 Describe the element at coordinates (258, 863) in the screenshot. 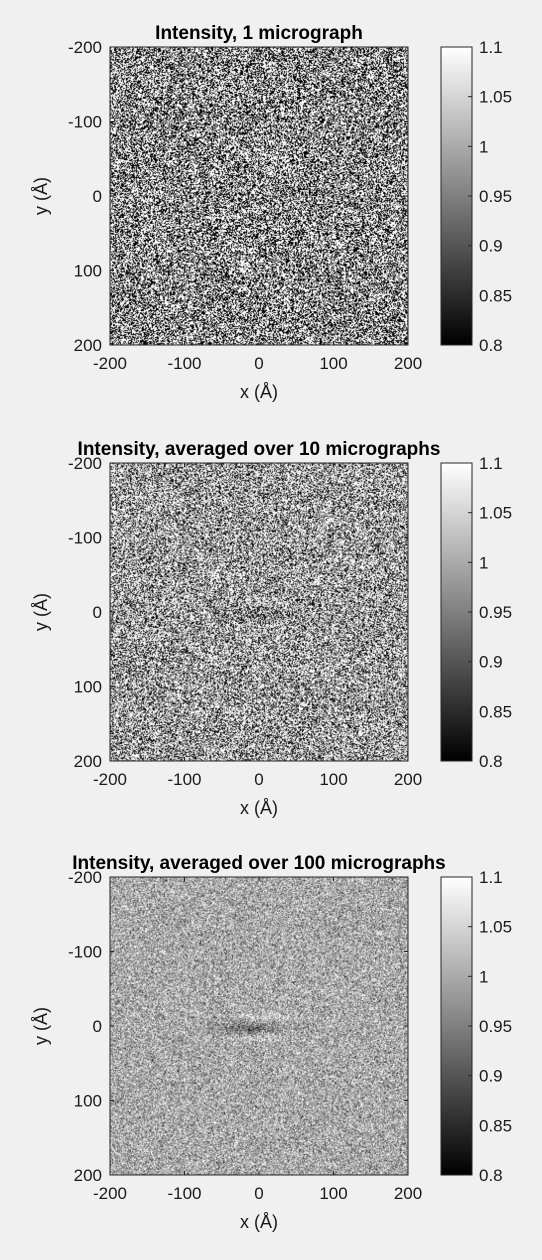

I see `chart-title: Intensity, averaged over 100 micrographs` at that location.